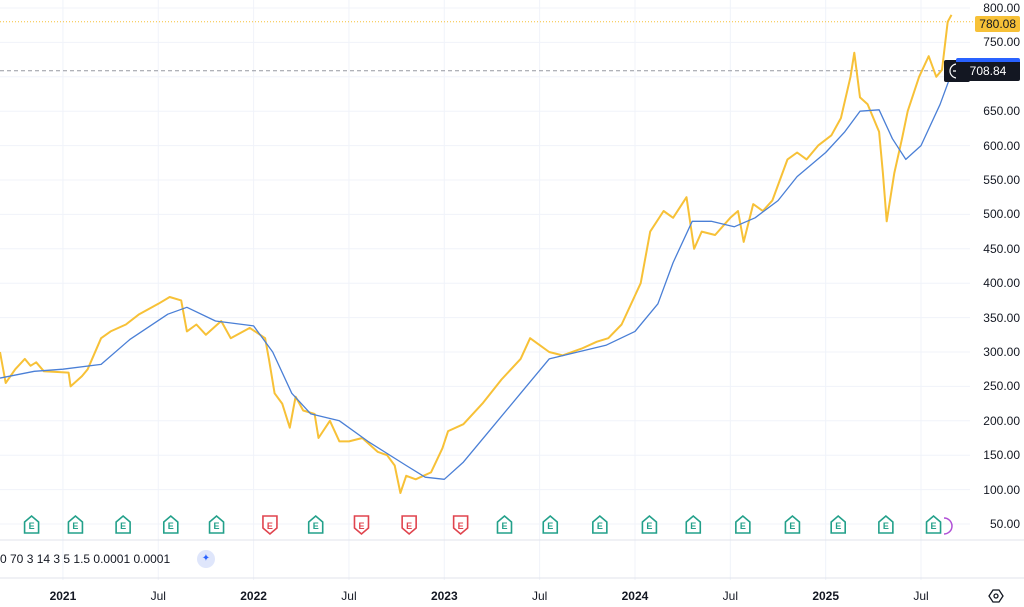 Image resolution: width=1024 pixels, height=607 pixels. Describe the element at coordinates (1001, 283) in the screenshot. I see `price-tick-label: 400.00` at that location.